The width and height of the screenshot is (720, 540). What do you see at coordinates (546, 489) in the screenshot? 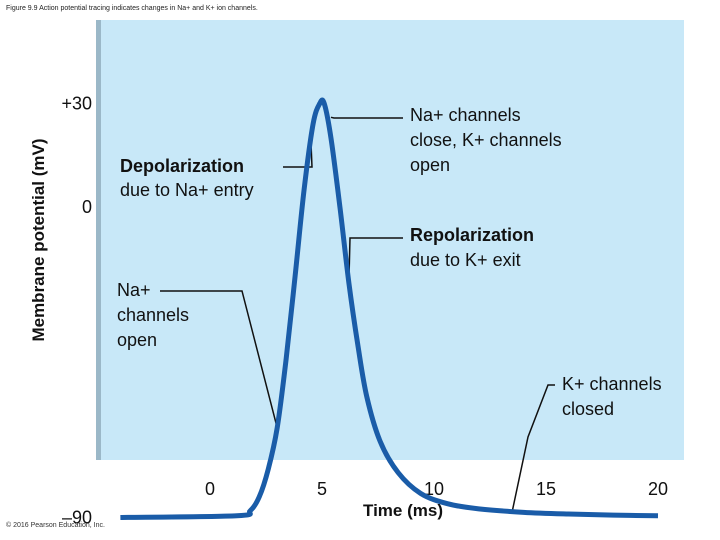
I see `x-tick-label: 15` at bounding box center [546, 489].